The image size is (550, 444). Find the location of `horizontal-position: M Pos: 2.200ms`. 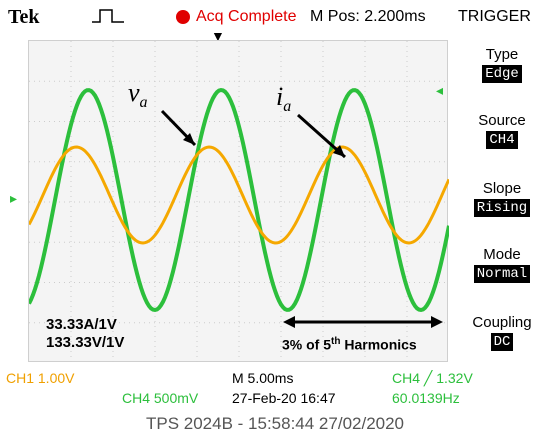

horizontal-position: M Pos: 2.200ms is located at coordinates (368, 16).